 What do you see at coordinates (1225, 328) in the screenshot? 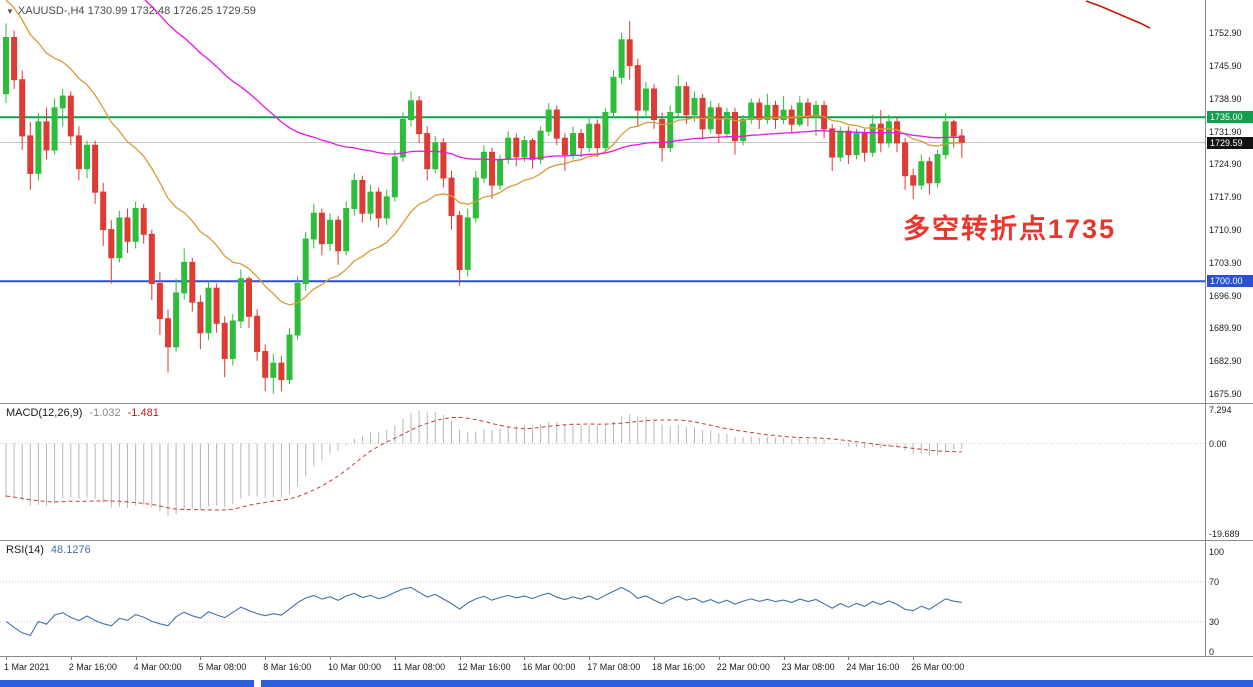
I see `price-axis-label: 1689.90` at bounding box center [1225, 328].